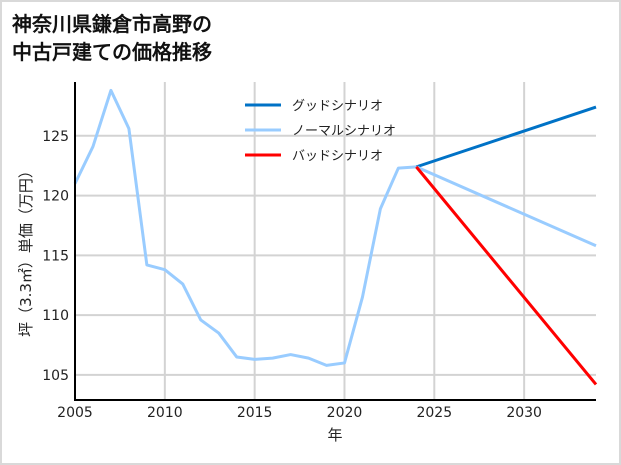 This screenshot has height=465, width=621. What do you see at coordinates (506, 206) in the screenshot?
I see `normal-scenario-line` at bounding box center [506, 206].